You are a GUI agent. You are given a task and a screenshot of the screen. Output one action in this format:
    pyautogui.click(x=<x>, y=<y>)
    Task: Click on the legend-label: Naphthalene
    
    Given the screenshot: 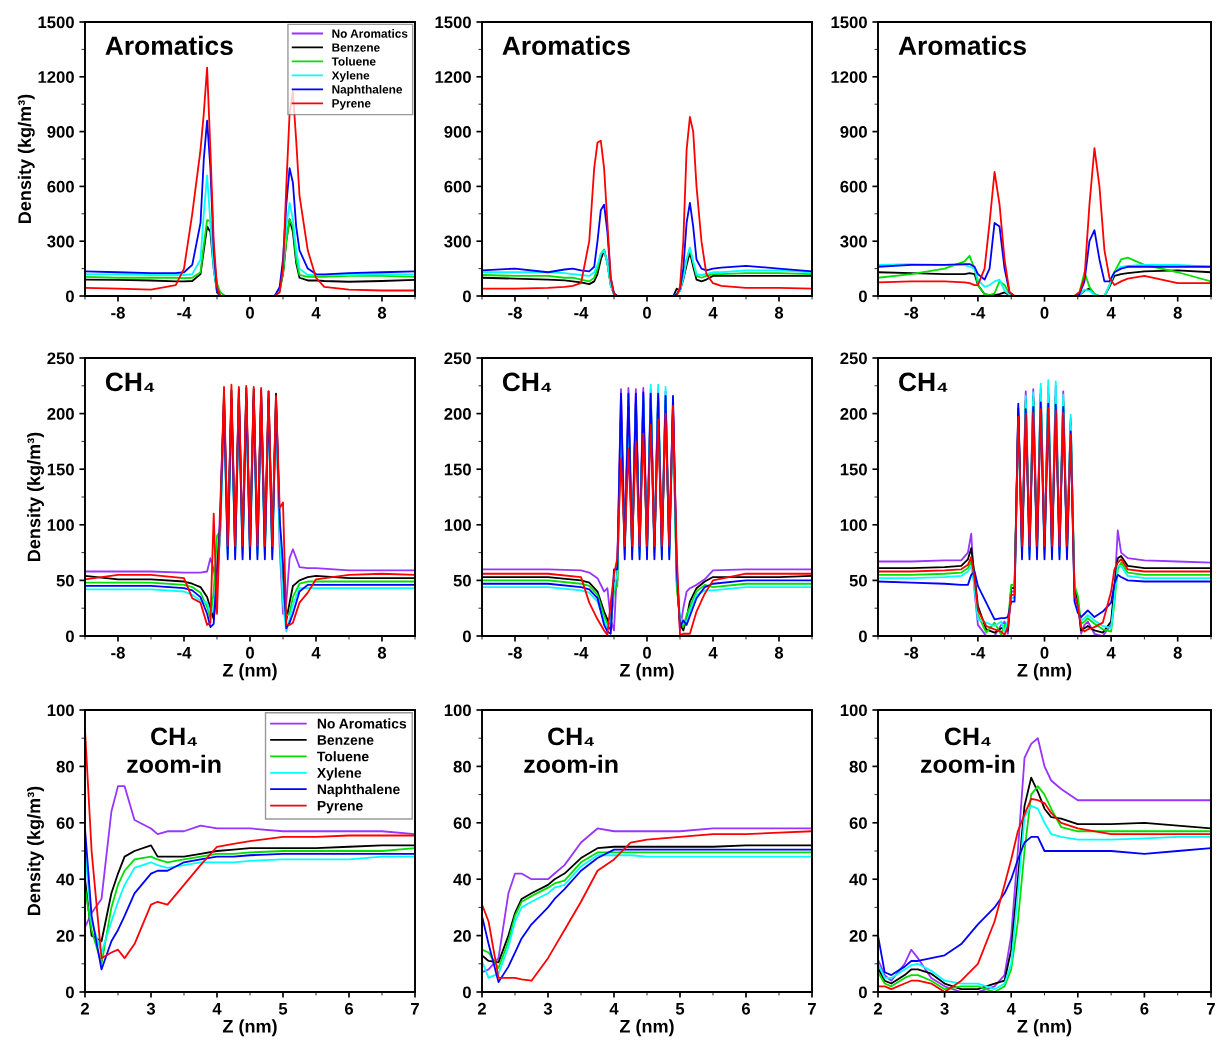 What is the action you would take?
    pyautogui.click(x=358, y=790)
    